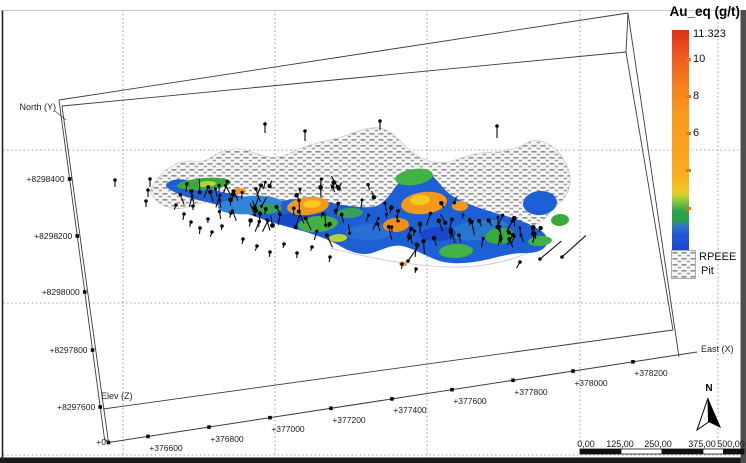  I want to click on east-axis-title: East (X), so click(717, 349).